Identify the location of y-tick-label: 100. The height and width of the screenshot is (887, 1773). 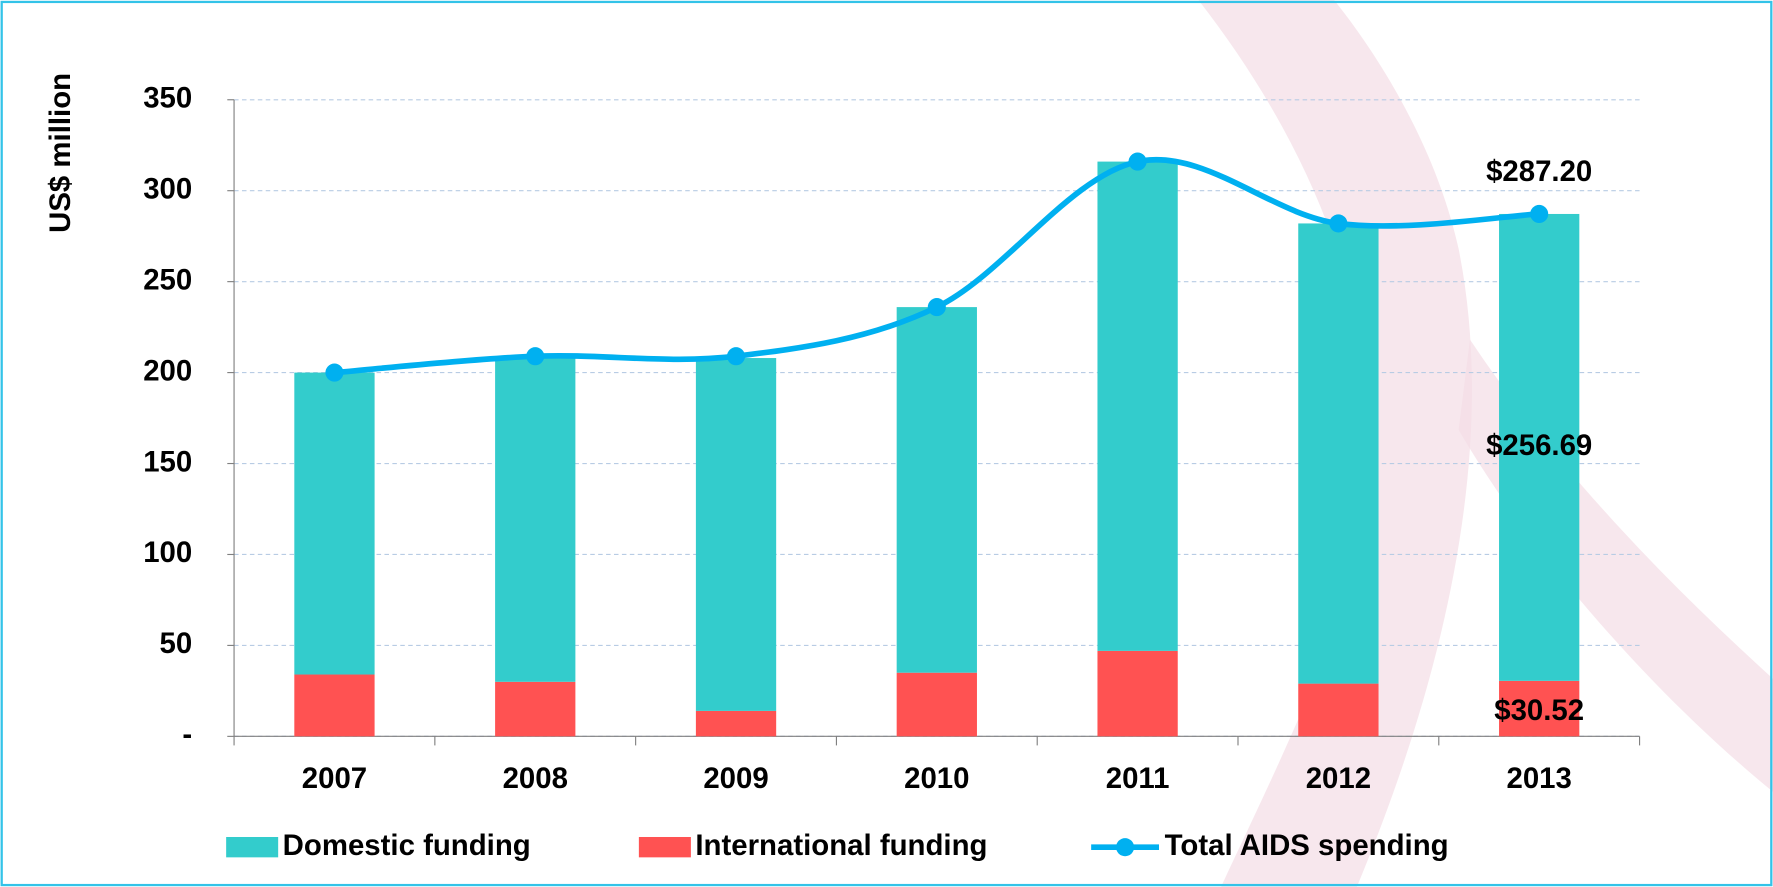
(167, 552).